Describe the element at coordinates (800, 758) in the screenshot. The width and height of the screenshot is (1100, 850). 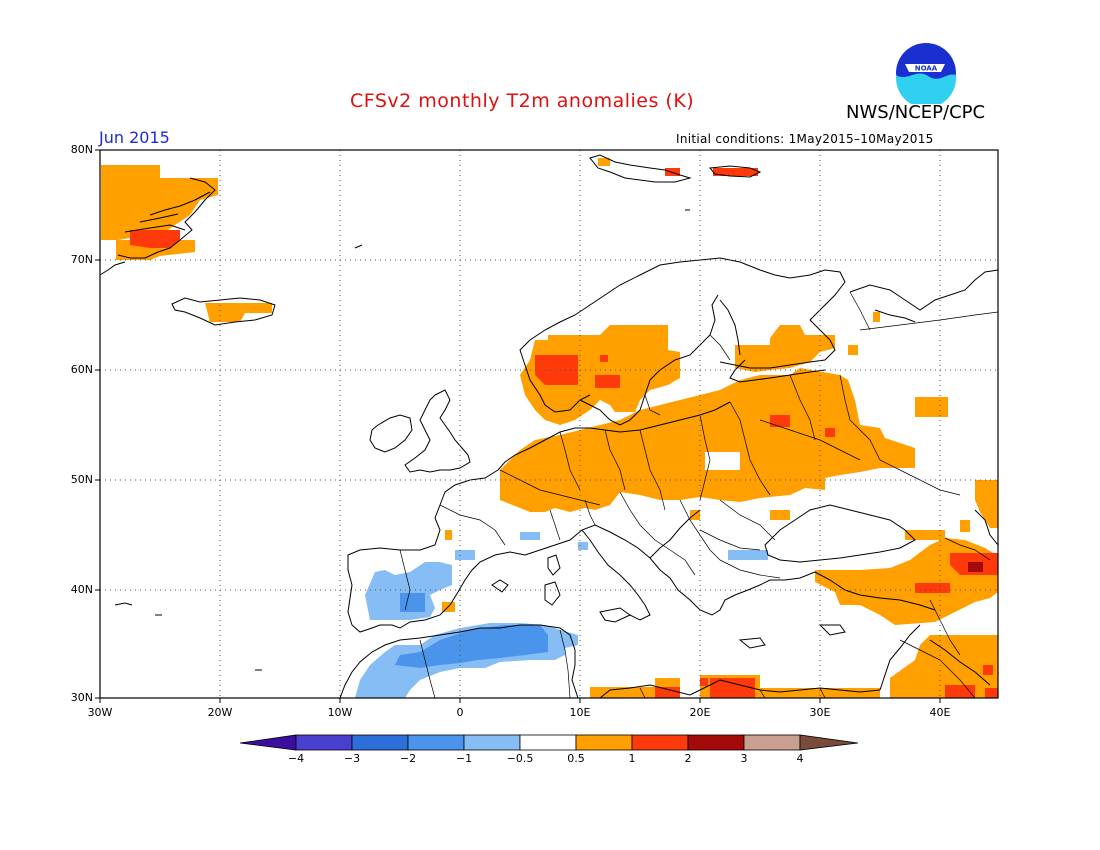
I see `colorbar-label: 4` at that location.